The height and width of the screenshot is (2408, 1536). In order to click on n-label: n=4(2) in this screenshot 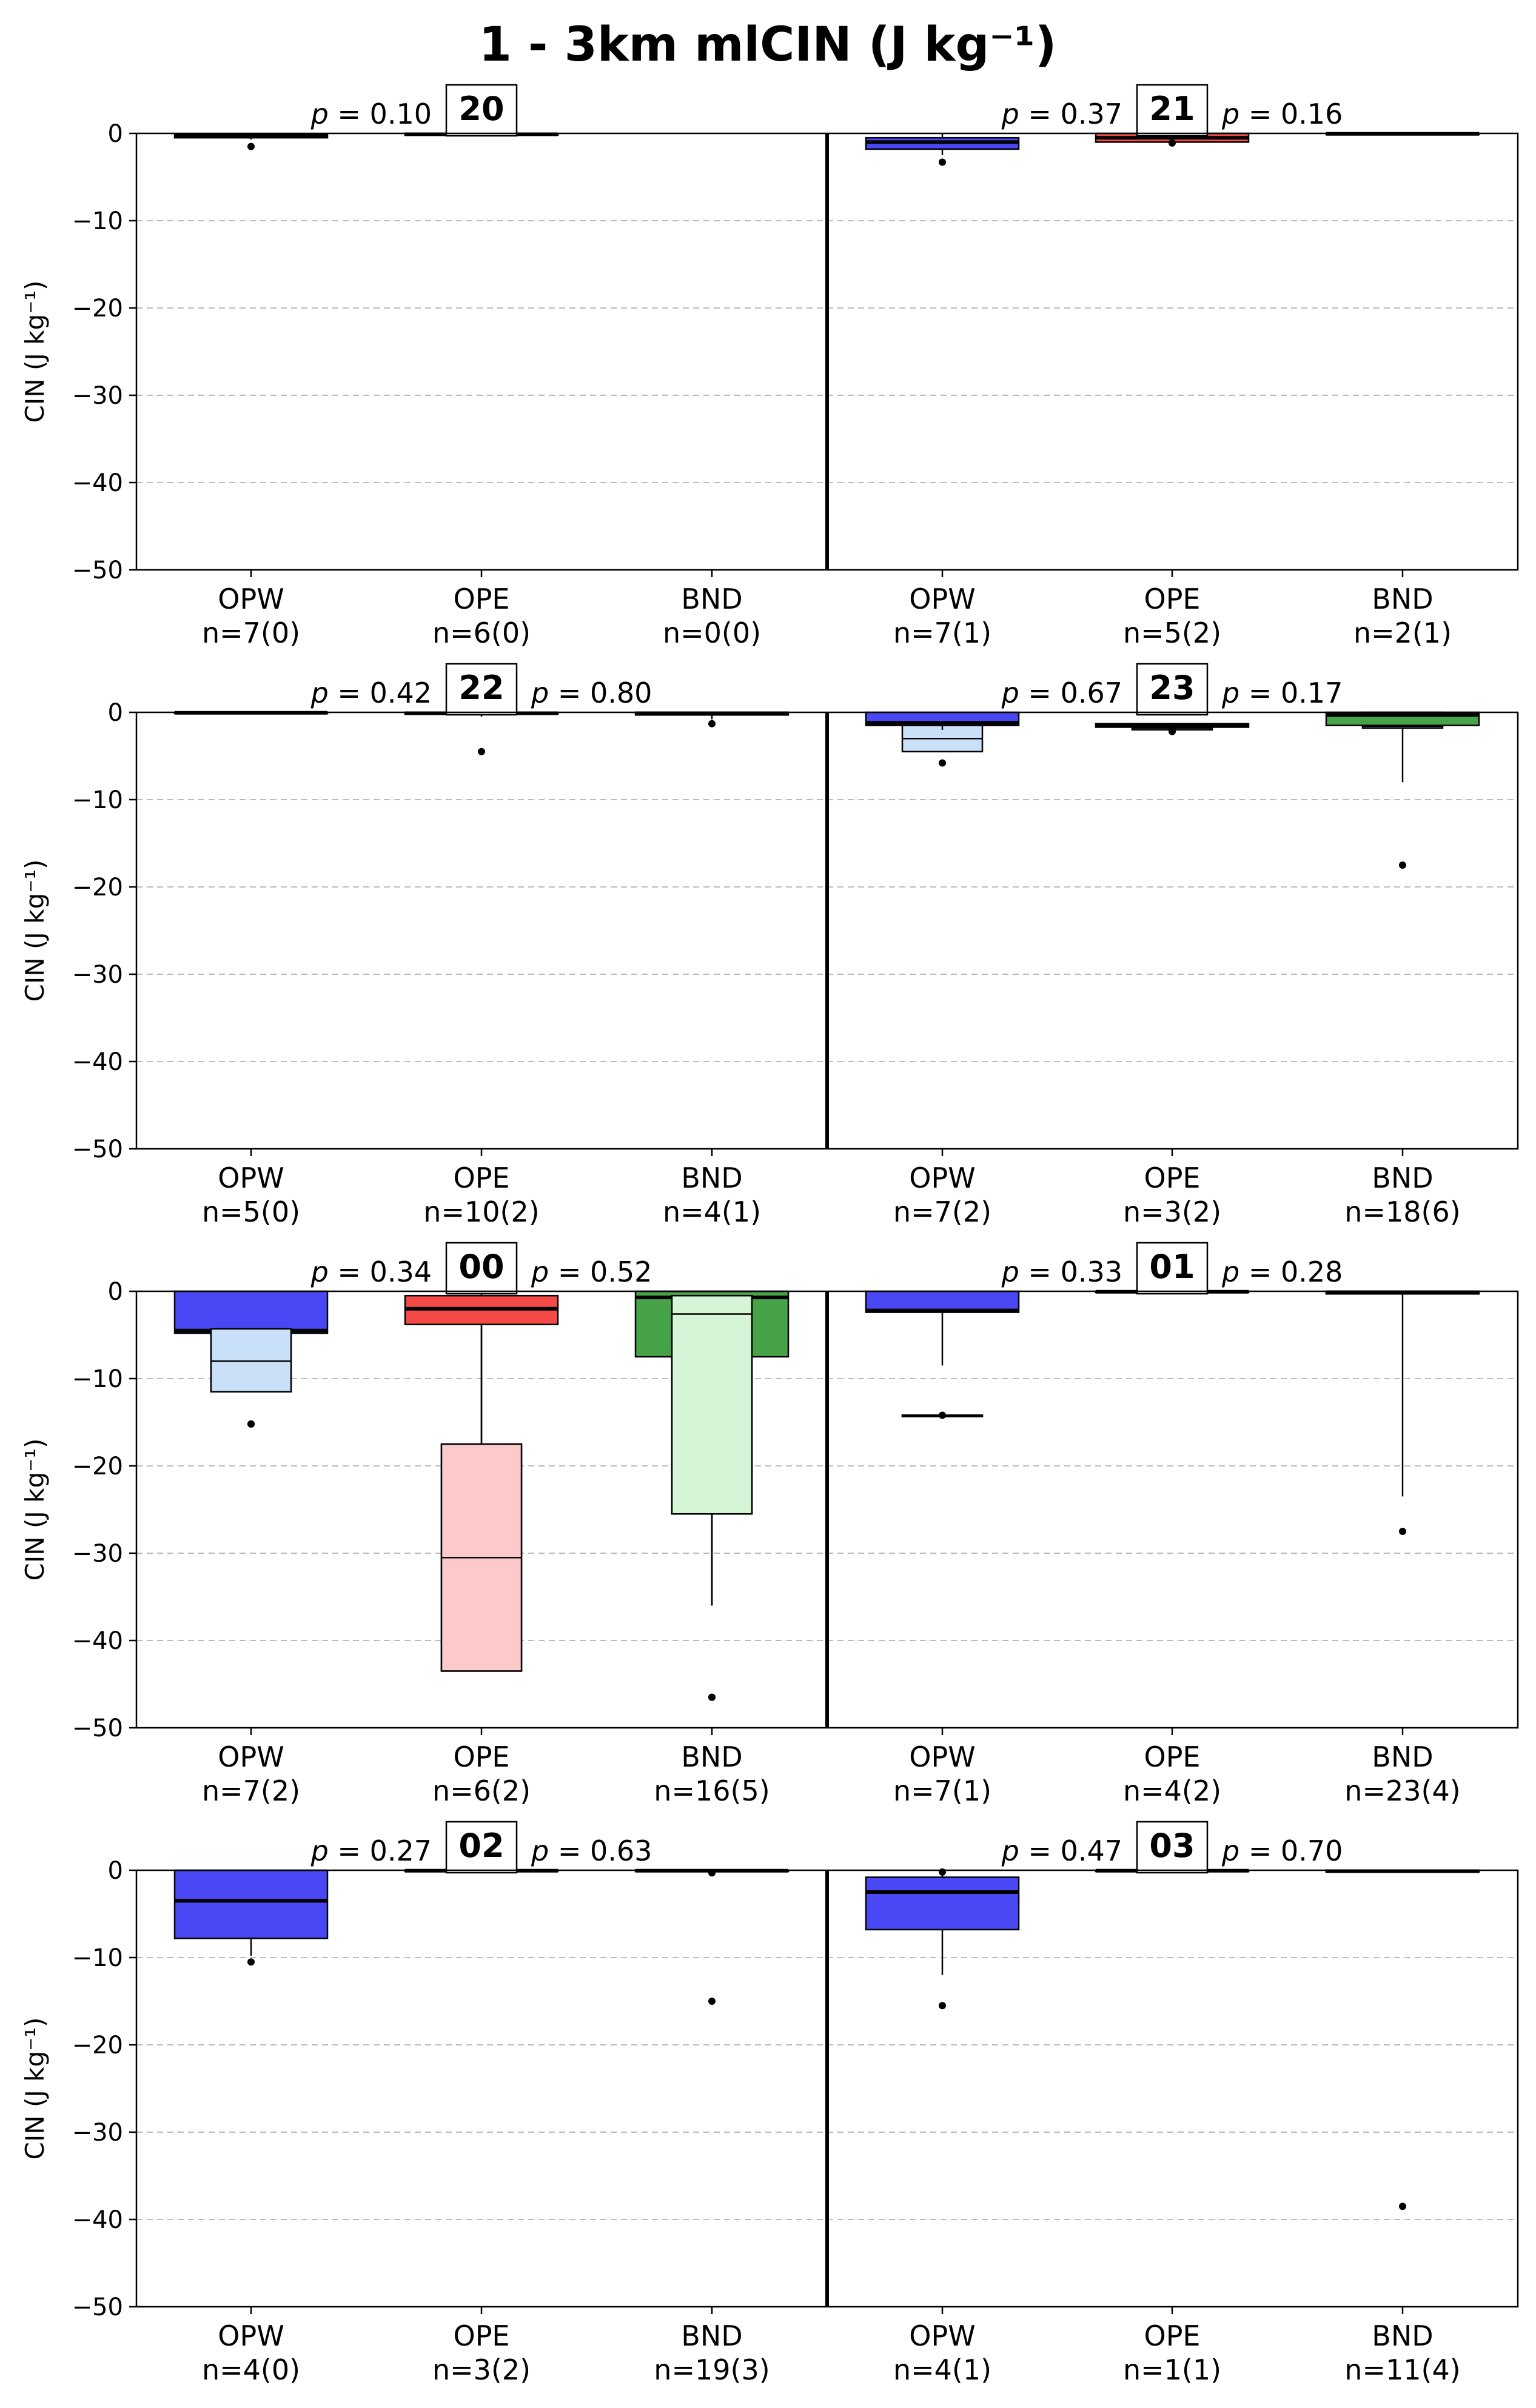, I will do `click(1172, 1791)`.